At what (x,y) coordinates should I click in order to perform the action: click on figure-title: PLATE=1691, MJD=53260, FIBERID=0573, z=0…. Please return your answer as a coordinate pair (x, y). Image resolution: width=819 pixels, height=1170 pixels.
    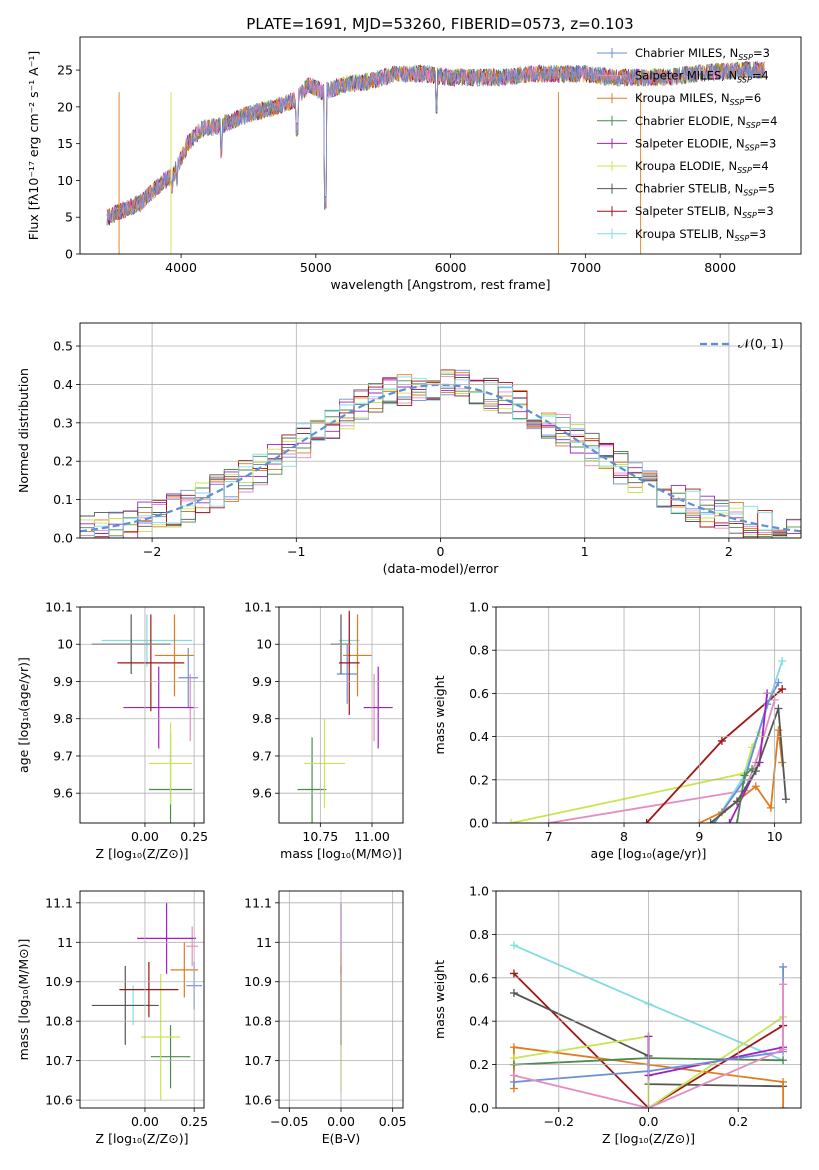
    Looking at the image, I should click on (439, 24).